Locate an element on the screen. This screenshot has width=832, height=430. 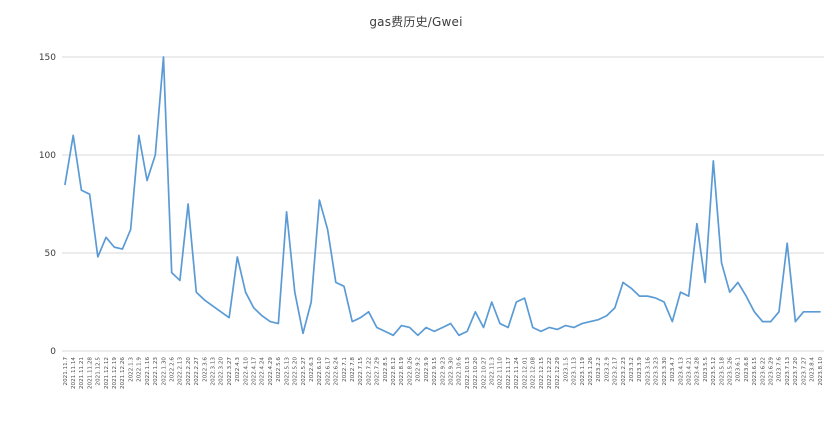
x-tick-label: 2023.6.22 is located at coordinates (763, 371).